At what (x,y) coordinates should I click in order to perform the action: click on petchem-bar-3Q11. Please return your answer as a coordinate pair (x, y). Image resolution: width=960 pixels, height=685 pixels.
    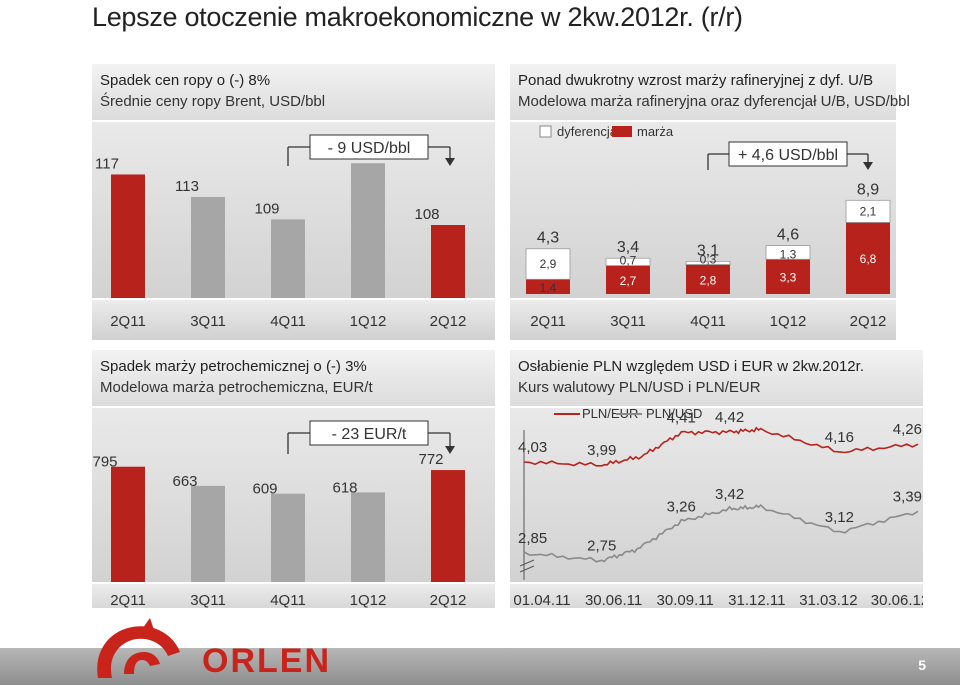
    Looking at the image, I should click on (208, 534).